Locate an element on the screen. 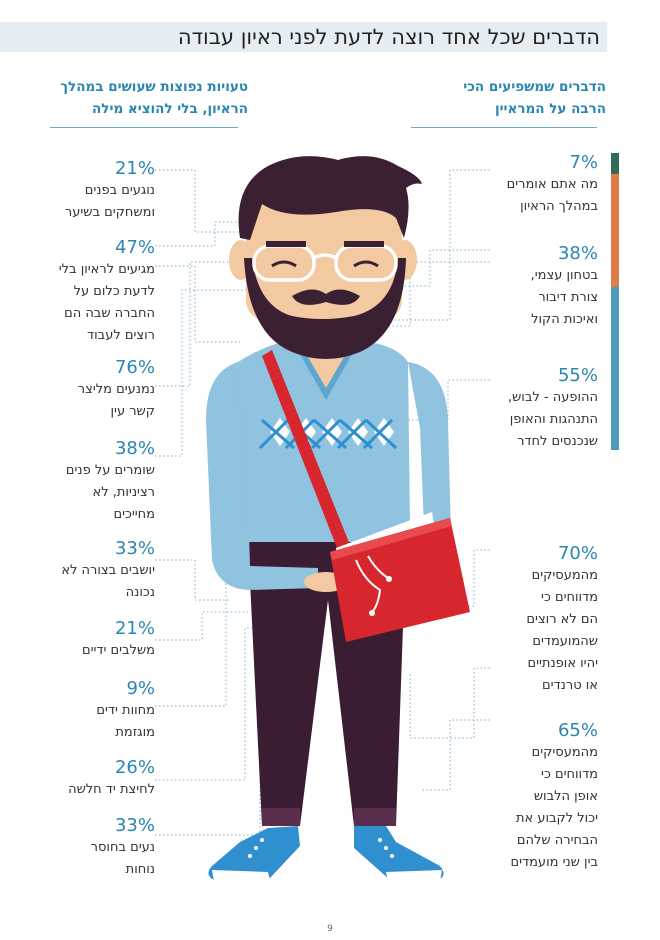 This screenshot has width=660, height=940. stat-percent: 55% is located at coordinates (577, 375).